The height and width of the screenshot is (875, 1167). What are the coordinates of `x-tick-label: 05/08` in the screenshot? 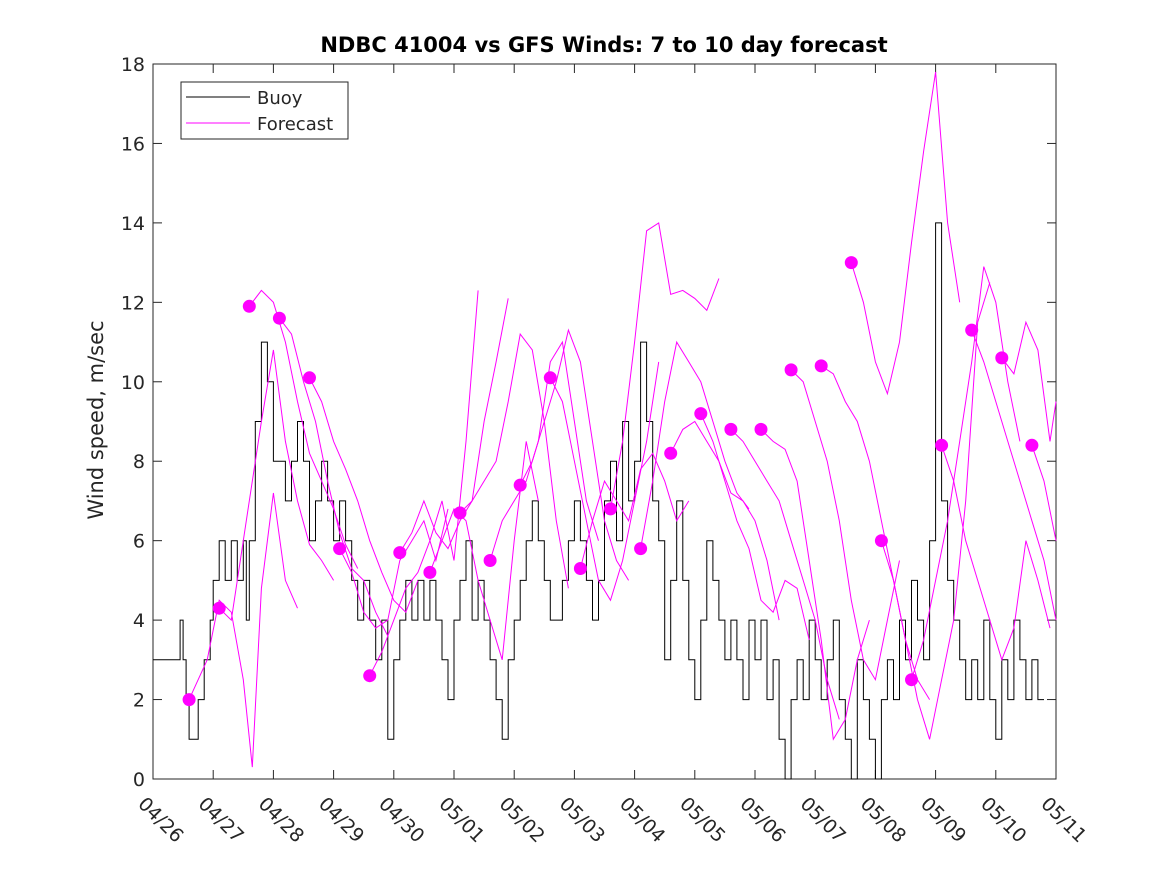 It's located at (883, 820).